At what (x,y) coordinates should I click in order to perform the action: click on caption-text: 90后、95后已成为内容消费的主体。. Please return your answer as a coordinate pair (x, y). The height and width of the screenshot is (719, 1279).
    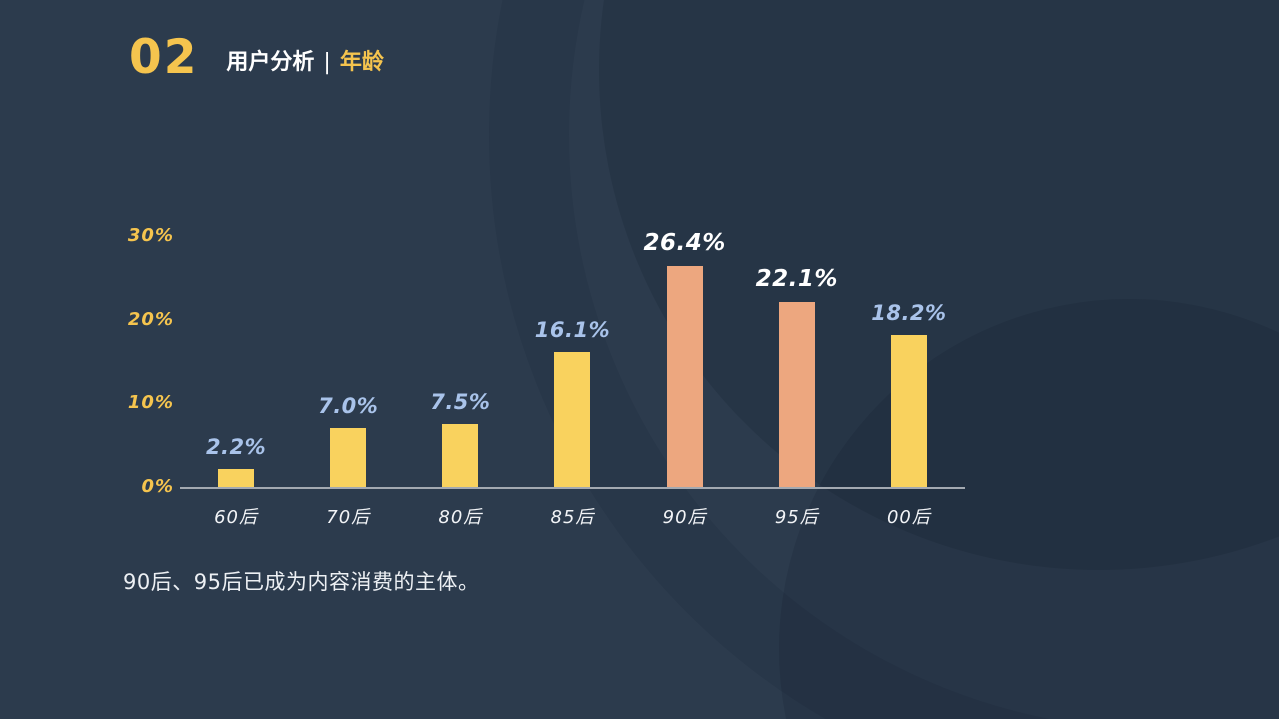
    Looking at the image, I should click on (301, 582).